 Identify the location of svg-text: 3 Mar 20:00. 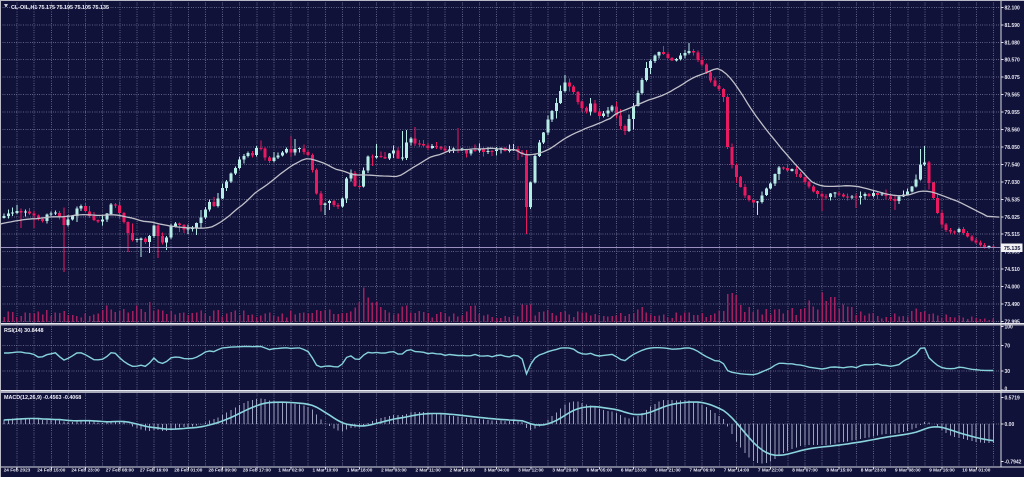
(565, 470).